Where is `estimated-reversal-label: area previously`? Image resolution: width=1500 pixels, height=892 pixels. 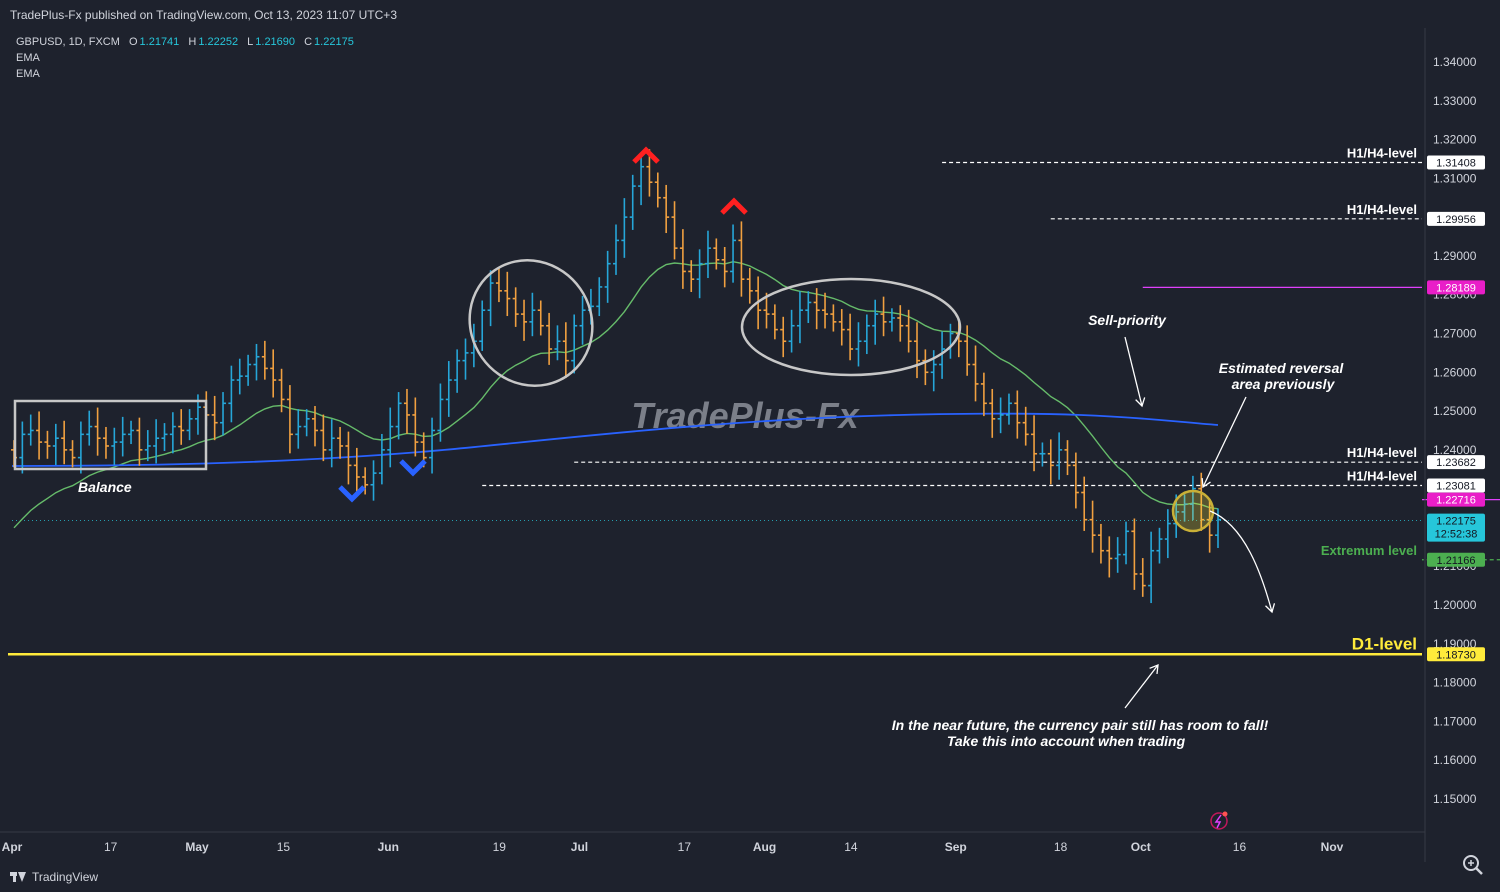
estimated-reversal-label: area previously is located at coordinates (1284, 384).